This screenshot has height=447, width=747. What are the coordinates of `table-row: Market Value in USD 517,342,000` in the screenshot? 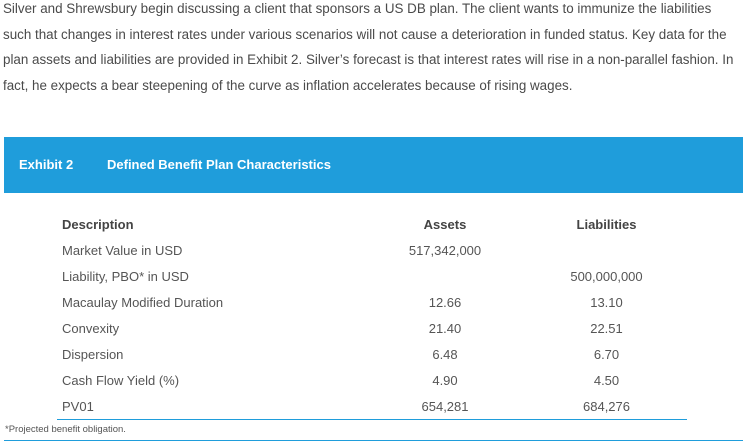 It's located at (372, 250).